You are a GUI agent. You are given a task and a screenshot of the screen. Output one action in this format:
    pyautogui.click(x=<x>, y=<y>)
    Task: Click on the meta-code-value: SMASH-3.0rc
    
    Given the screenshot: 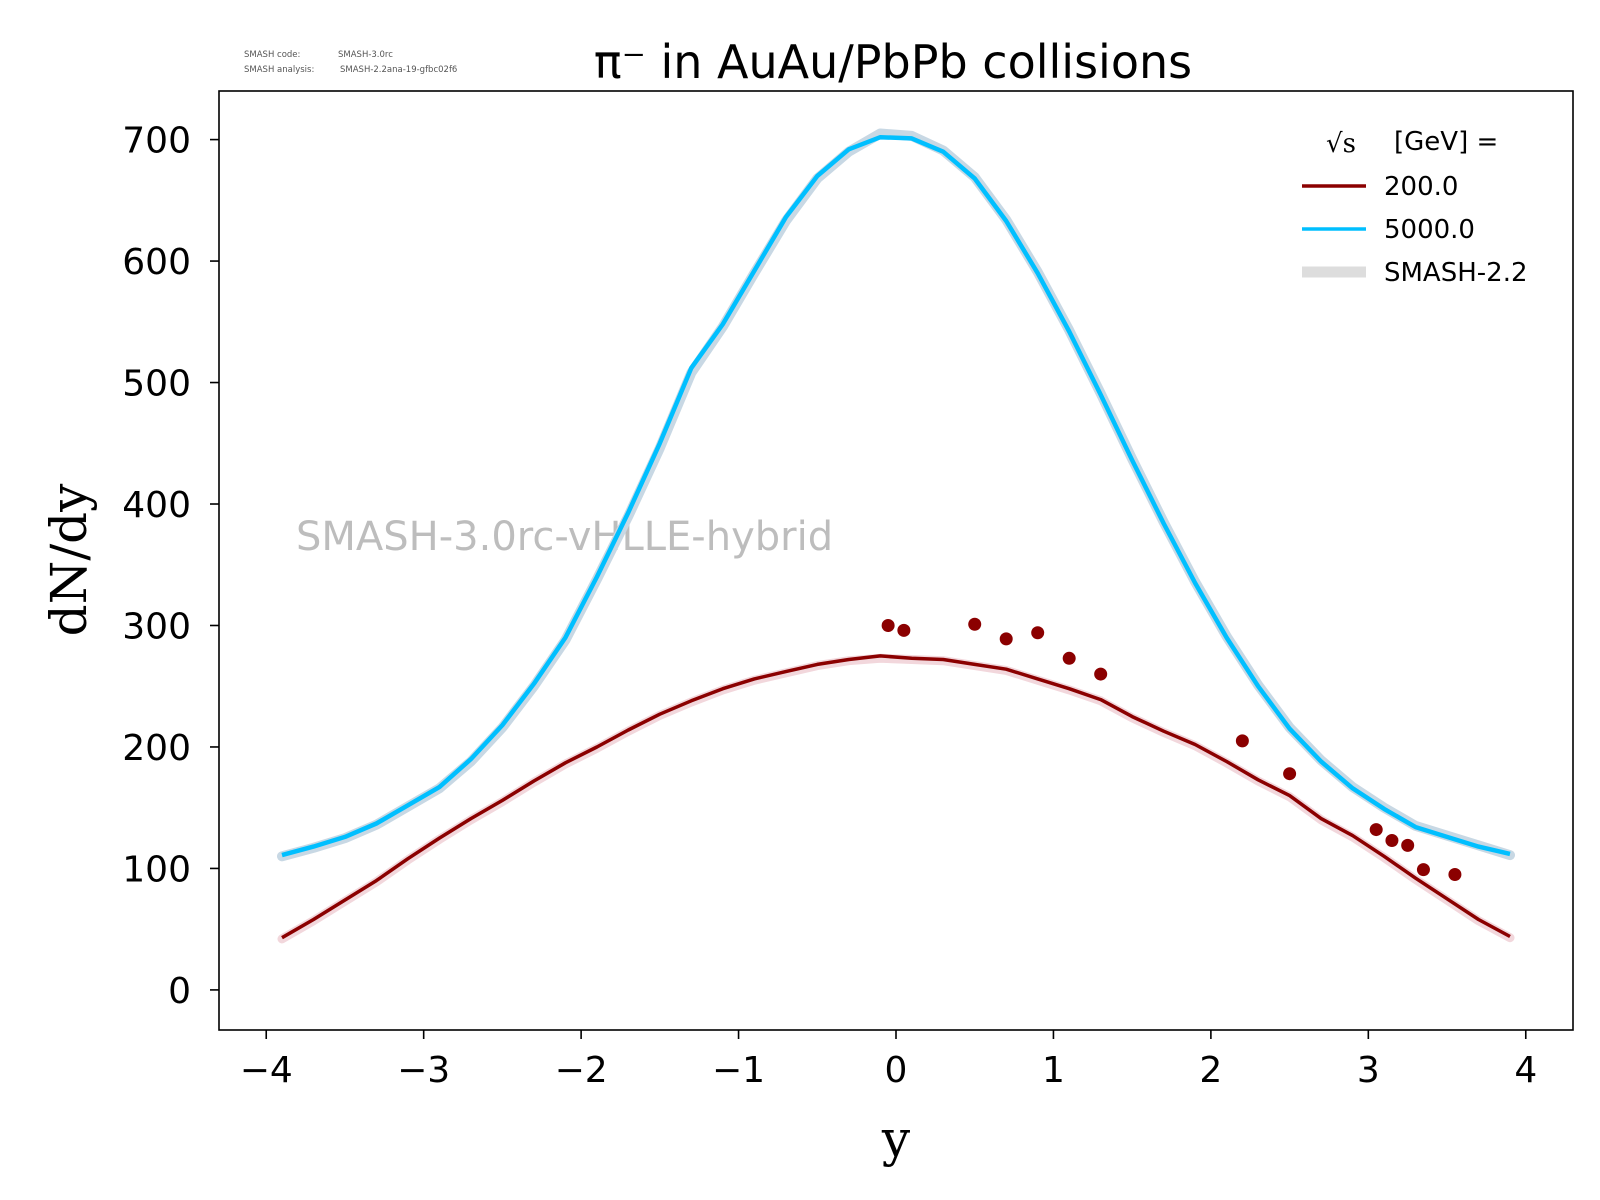 What is the action you would take?
    pyautogui.click(x=365, y=55)
    